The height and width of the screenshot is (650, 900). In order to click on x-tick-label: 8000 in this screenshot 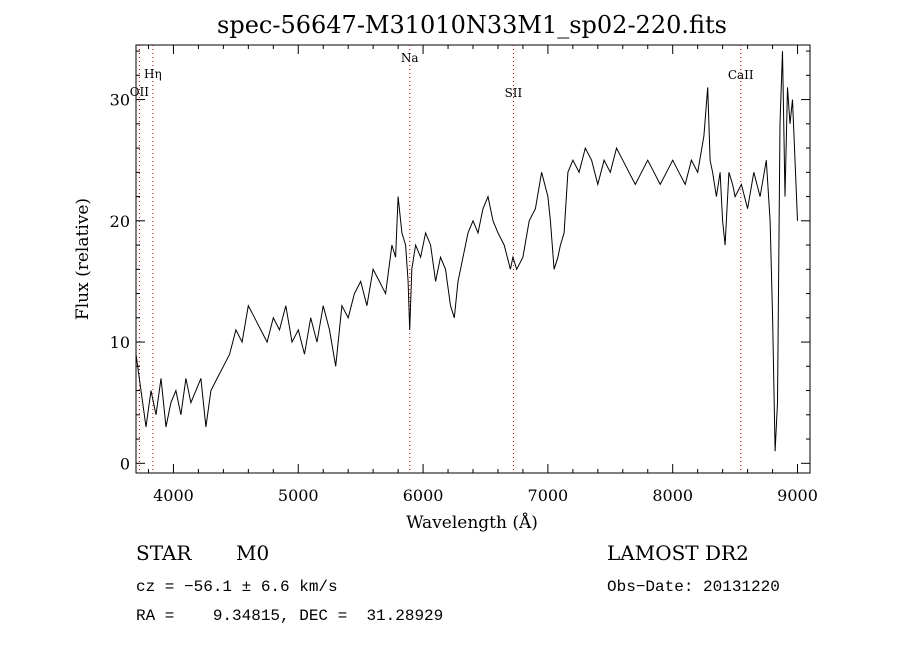, I will do `click(672, 495)`.